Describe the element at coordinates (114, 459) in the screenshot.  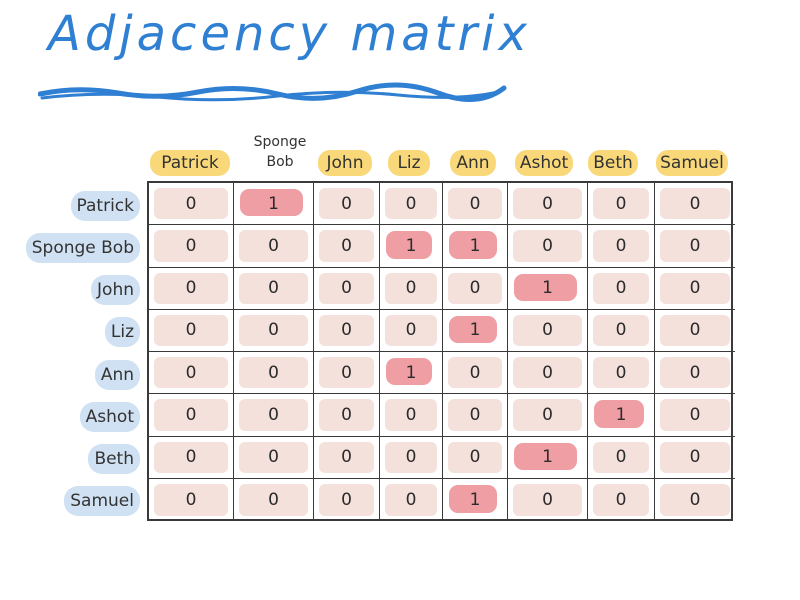
I see `row-header-beth: Beth` at that location.